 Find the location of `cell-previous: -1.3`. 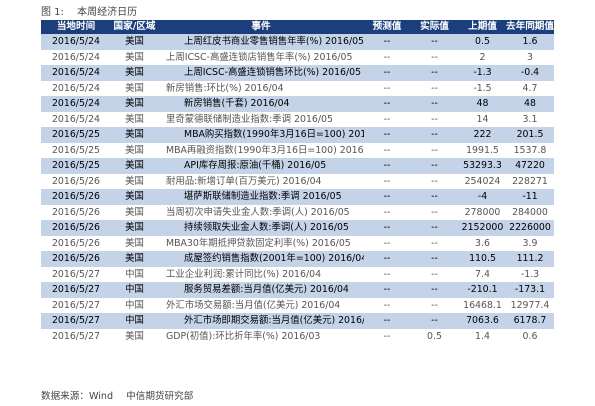

cell-previous: -1.3 is located at coordinates (482, 73).